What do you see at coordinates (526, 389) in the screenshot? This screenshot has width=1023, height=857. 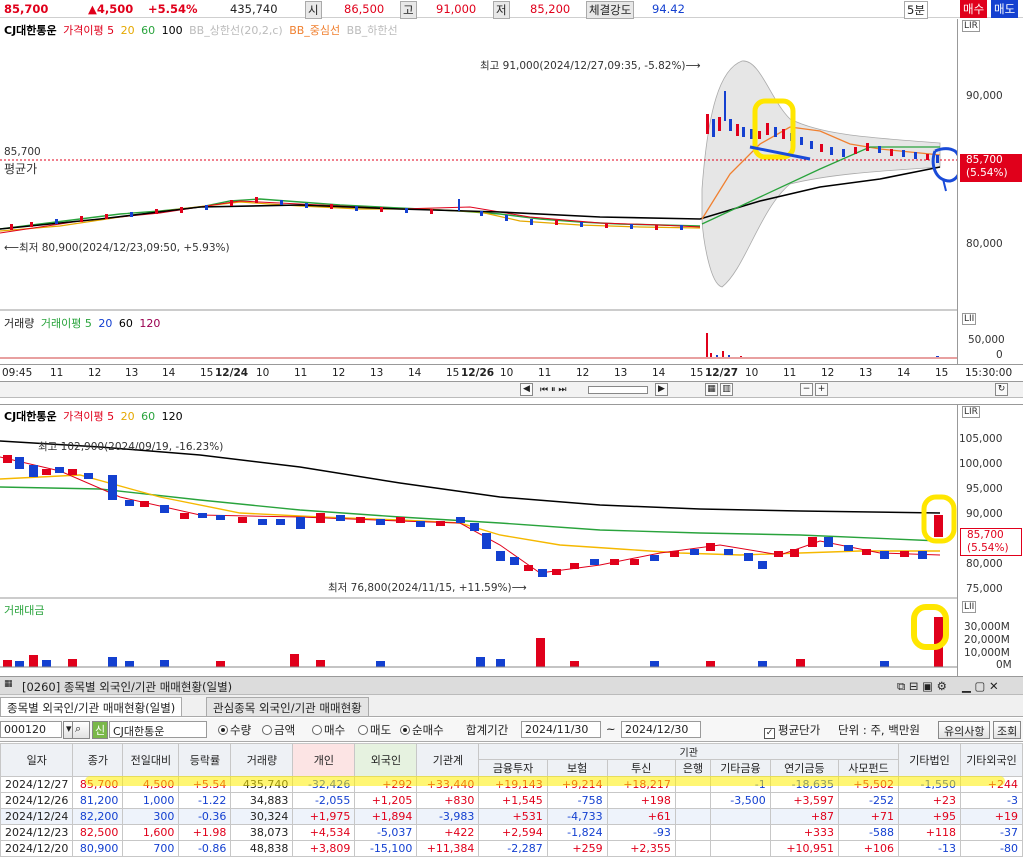 I see `scroll-left-button: ◀` at bounding box center [526, 389].